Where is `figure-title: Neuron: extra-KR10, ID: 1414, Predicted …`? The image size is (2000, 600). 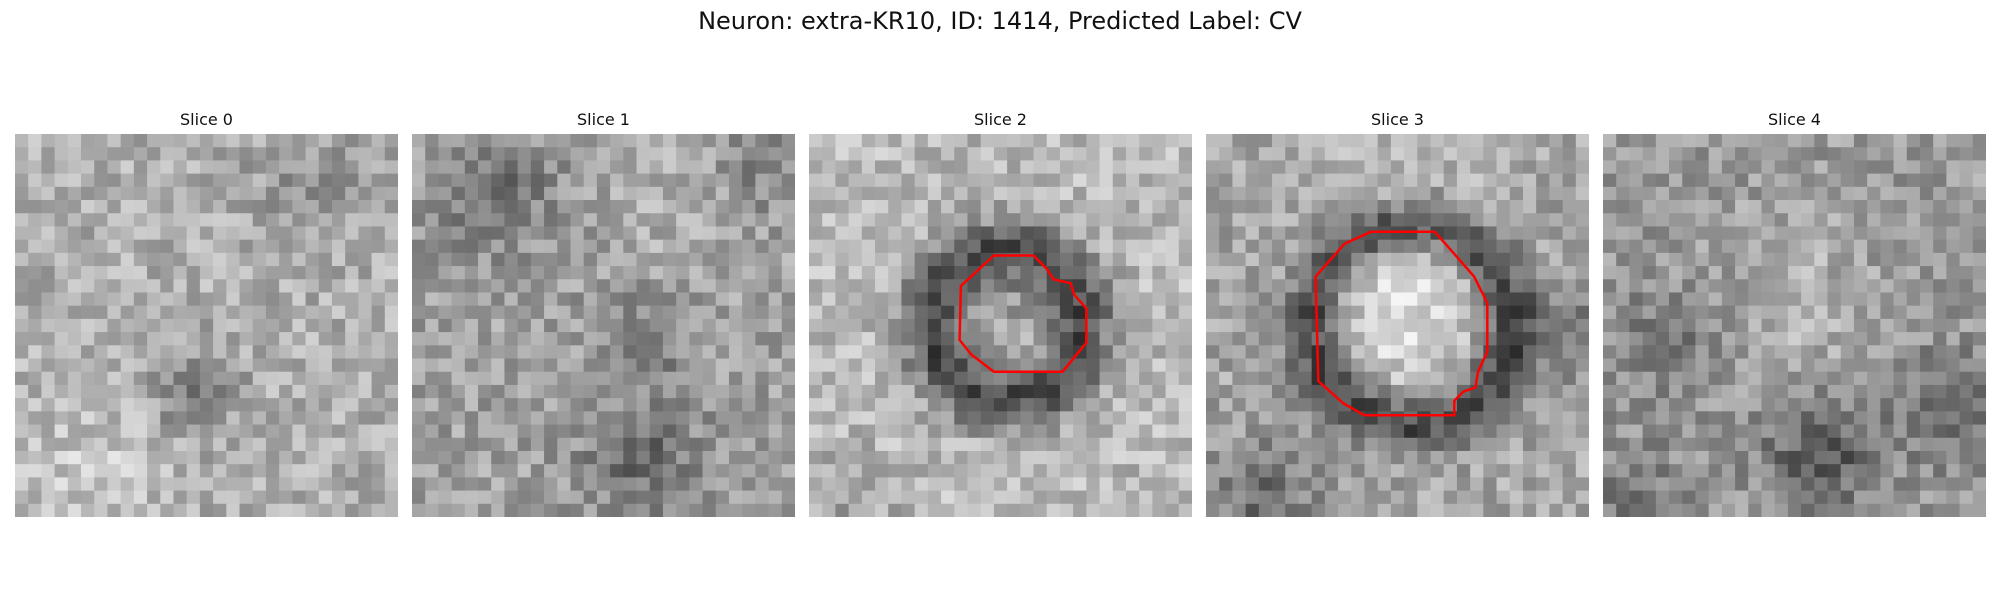 figure-title: Neuron: extra-KR10, ID: 1414, Predicted … is located at coordinates (1000, 21).